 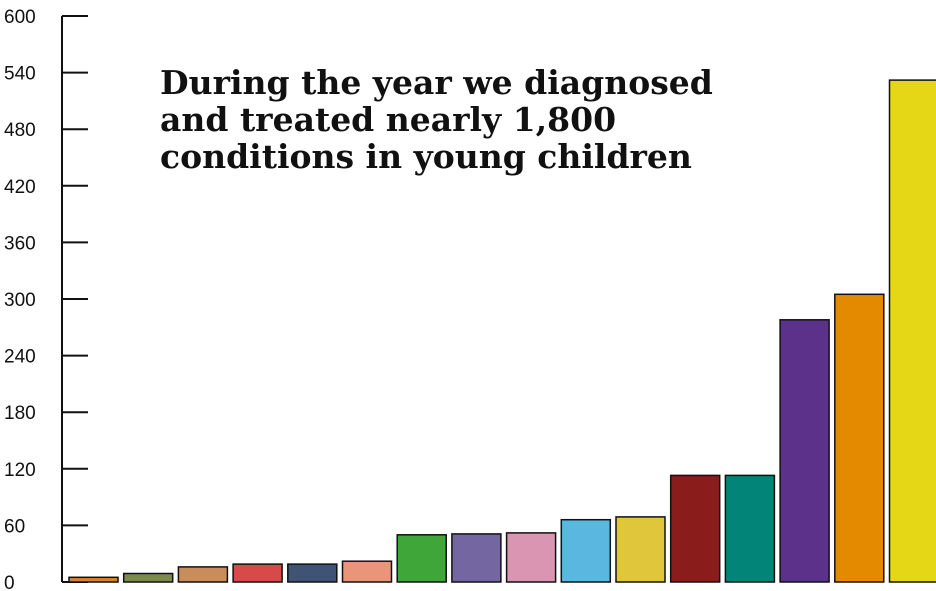 I want to click on chart-title-line-3: conditions in young children, so click(x=426, y=156).